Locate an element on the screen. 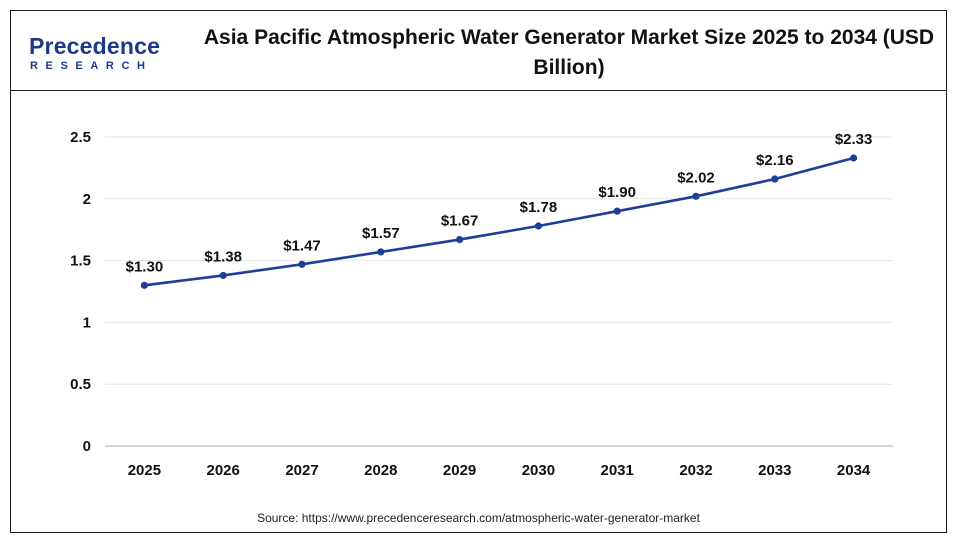 The height and width of the screenshot is (543, 967). x-tick-label: 2028 is located at coordinates (380, 470).